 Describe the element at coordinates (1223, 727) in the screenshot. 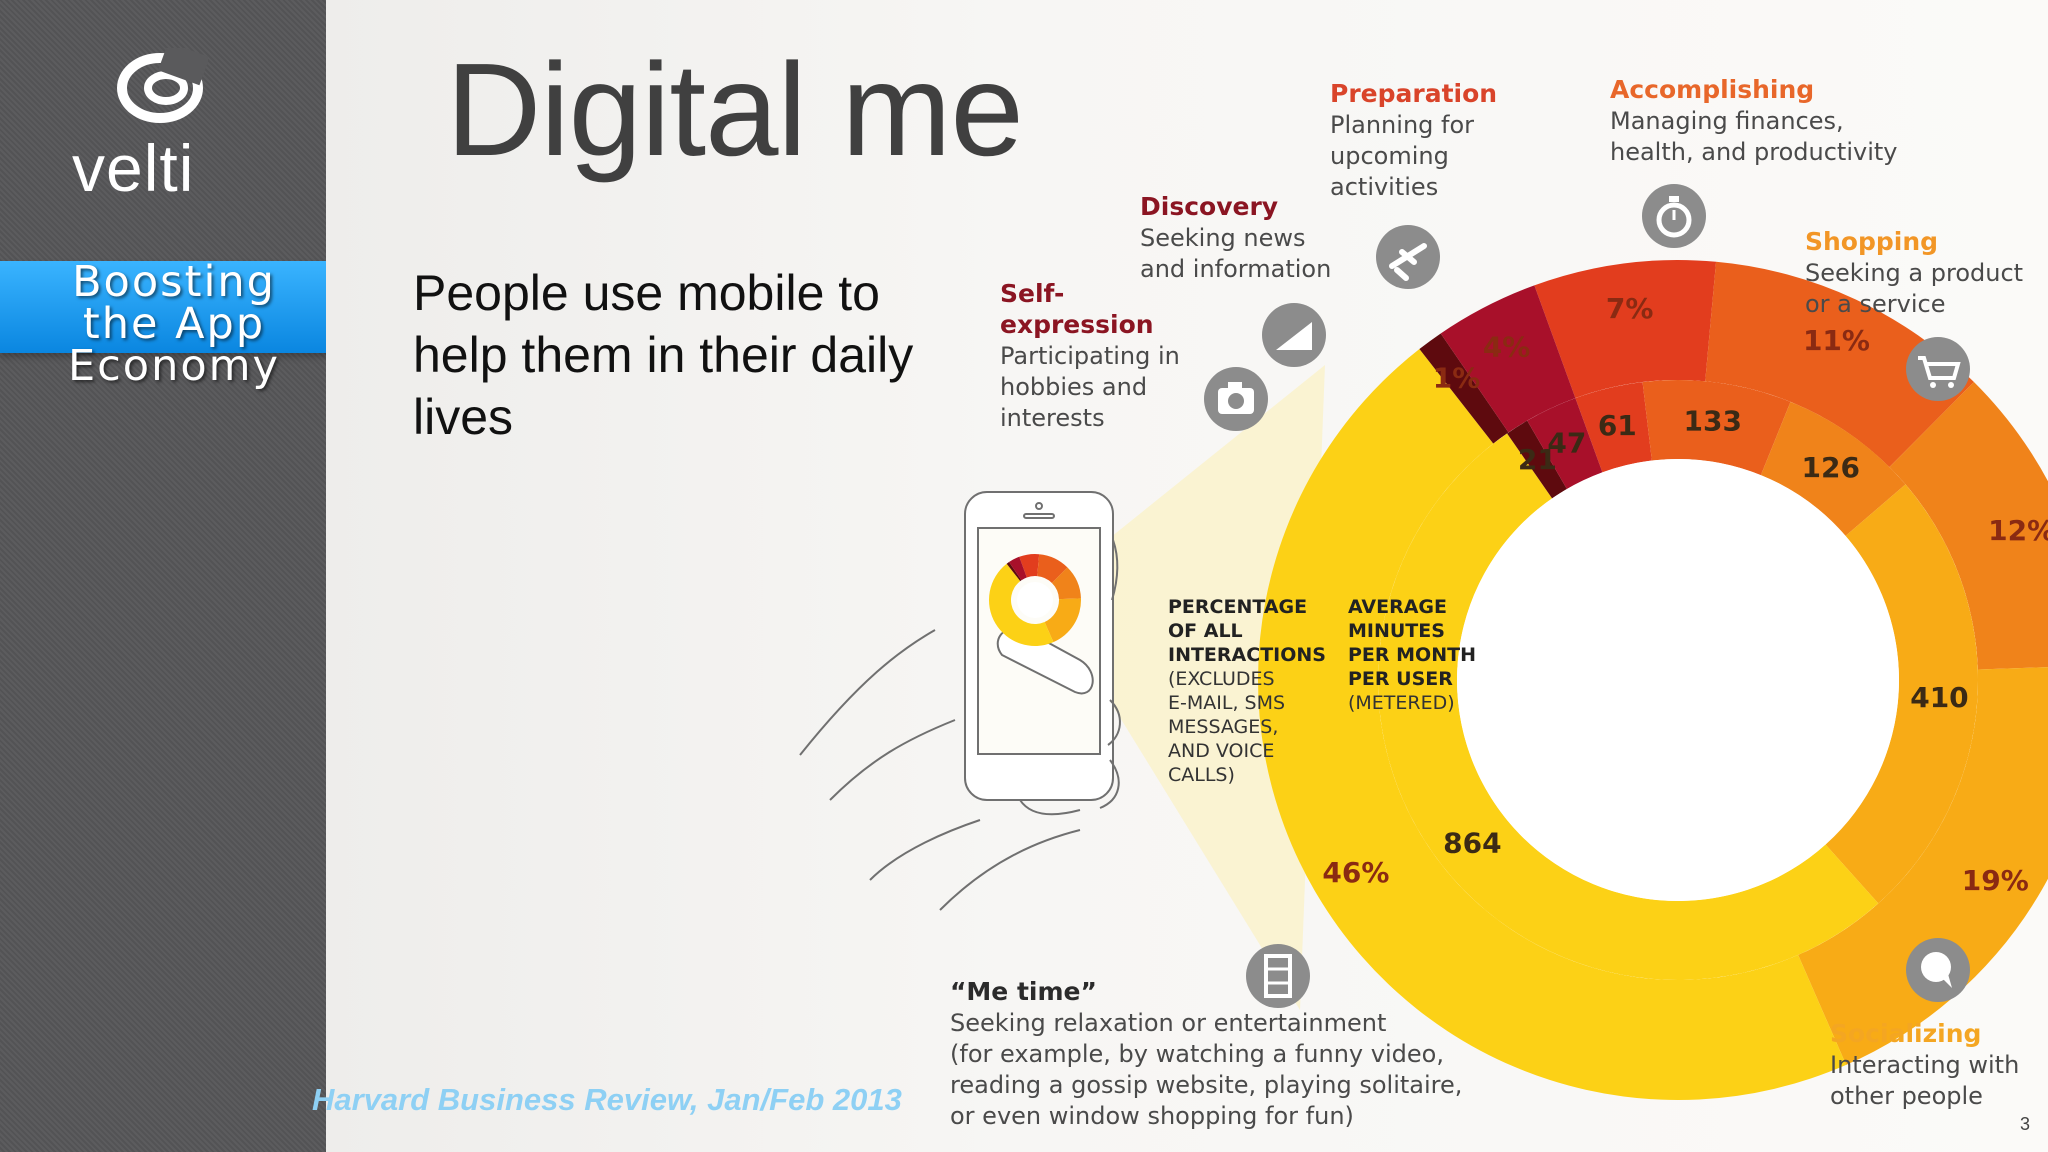

I see `legend-outer-line-5: MESSAGES,` at that location.